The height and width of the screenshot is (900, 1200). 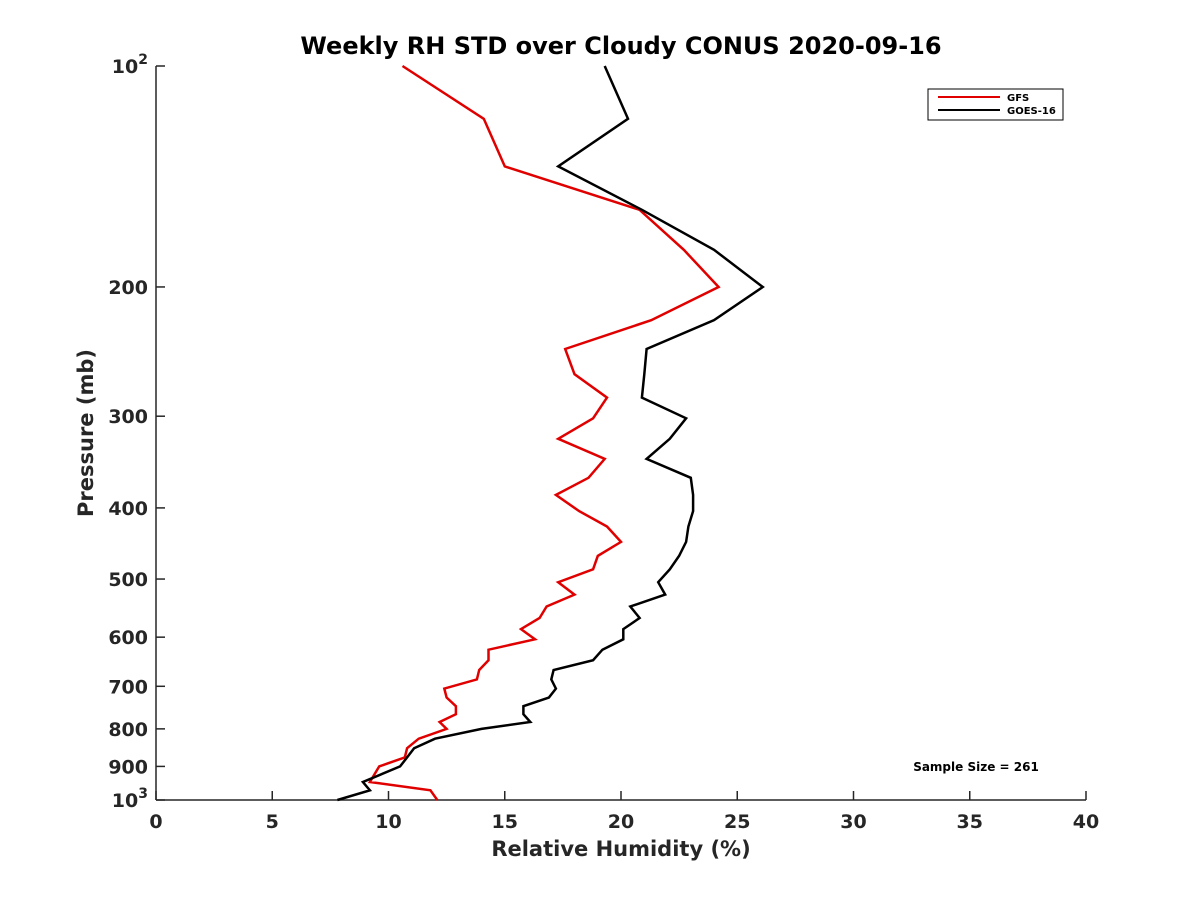 What do you see at coordinates (737, 822) in the screenshot?
I see `x-tick-label: 25` at bounding box center [737, 822].